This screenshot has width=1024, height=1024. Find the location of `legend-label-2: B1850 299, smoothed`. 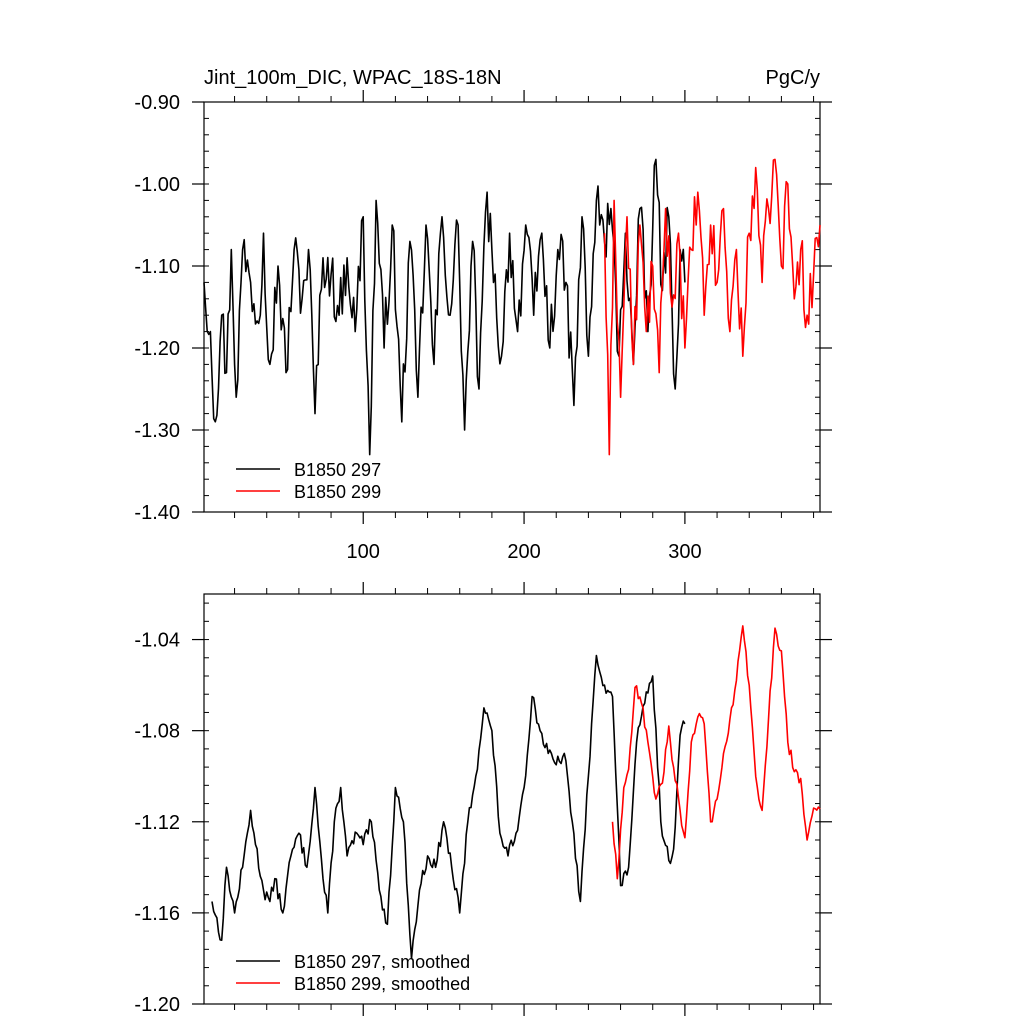

legend-label-2: B1850 299, smoothed is located at coordinates (382, 984).